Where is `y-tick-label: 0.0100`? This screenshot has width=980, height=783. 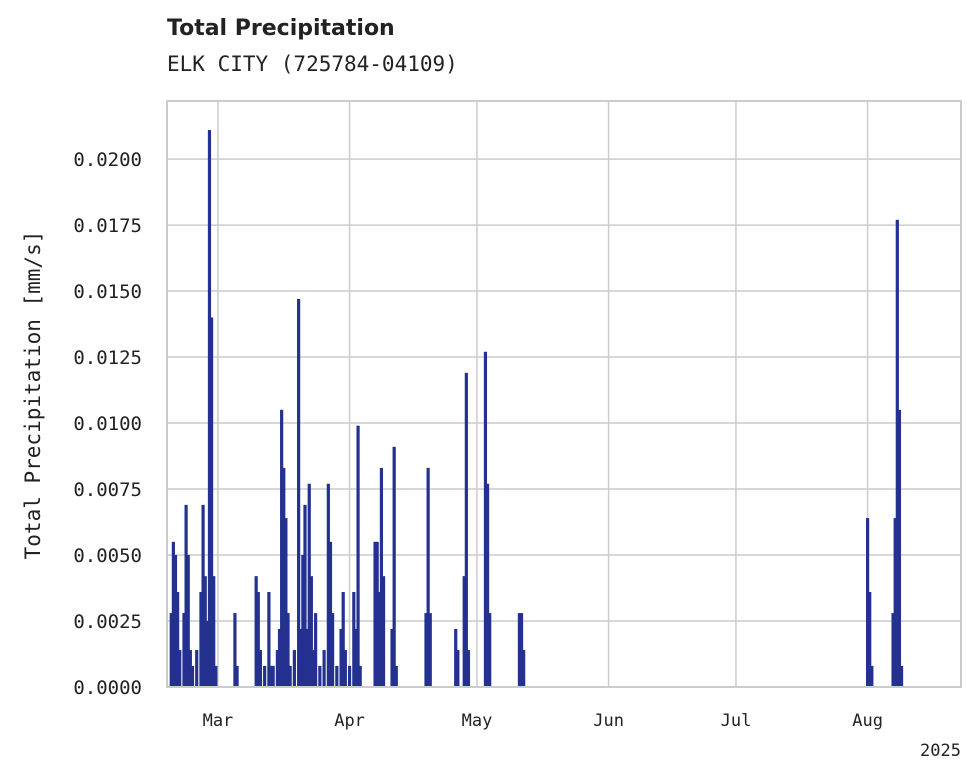 y-tick-label: 0.0100 is located at coordinates (107, 424).